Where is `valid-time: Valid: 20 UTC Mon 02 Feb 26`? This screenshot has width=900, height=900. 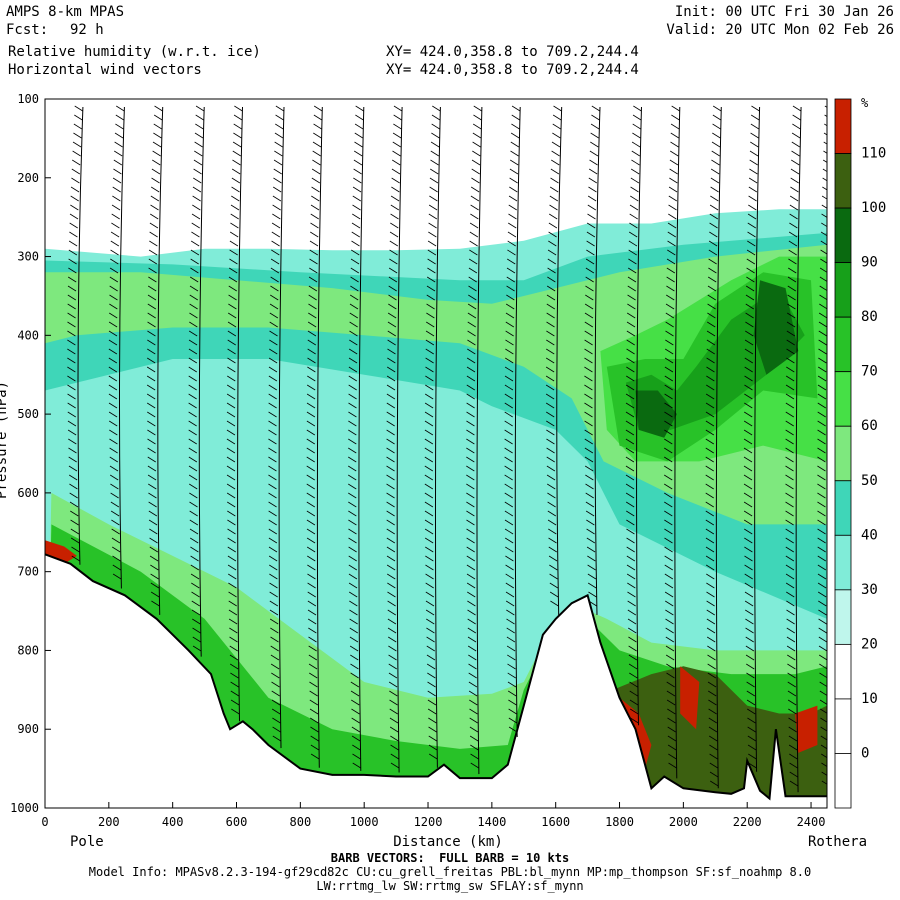
valid-time: Valid: 20 UTC Mon 02 Feb 26 is located at coordinates (780, 30).